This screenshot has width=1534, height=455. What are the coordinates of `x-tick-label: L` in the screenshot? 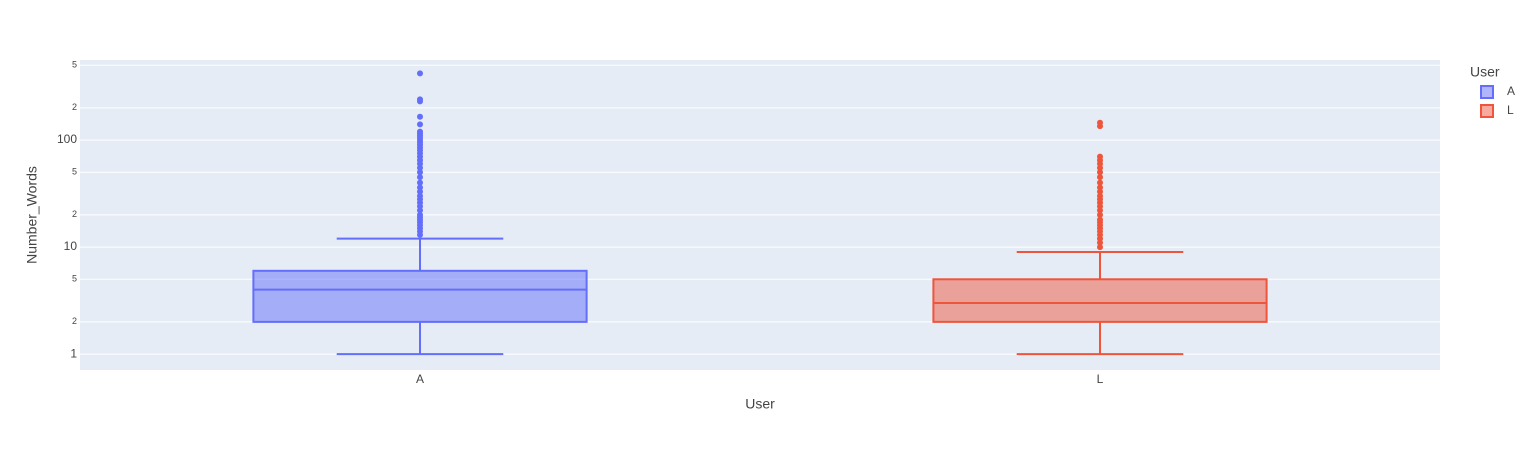 It's located at (1100, 379).